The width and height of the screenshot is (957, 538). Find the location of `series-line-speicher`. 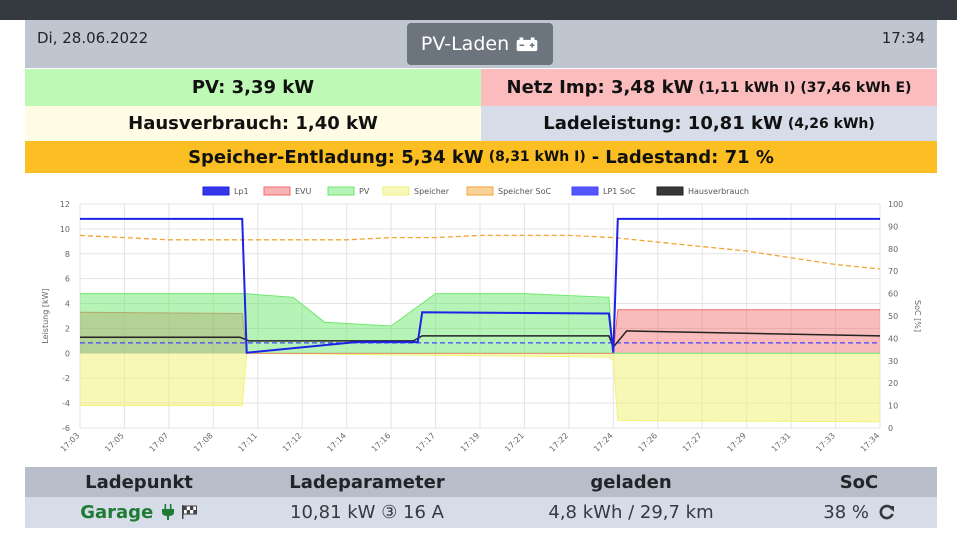

series-line-speicher is located at coordinates (480, 387).